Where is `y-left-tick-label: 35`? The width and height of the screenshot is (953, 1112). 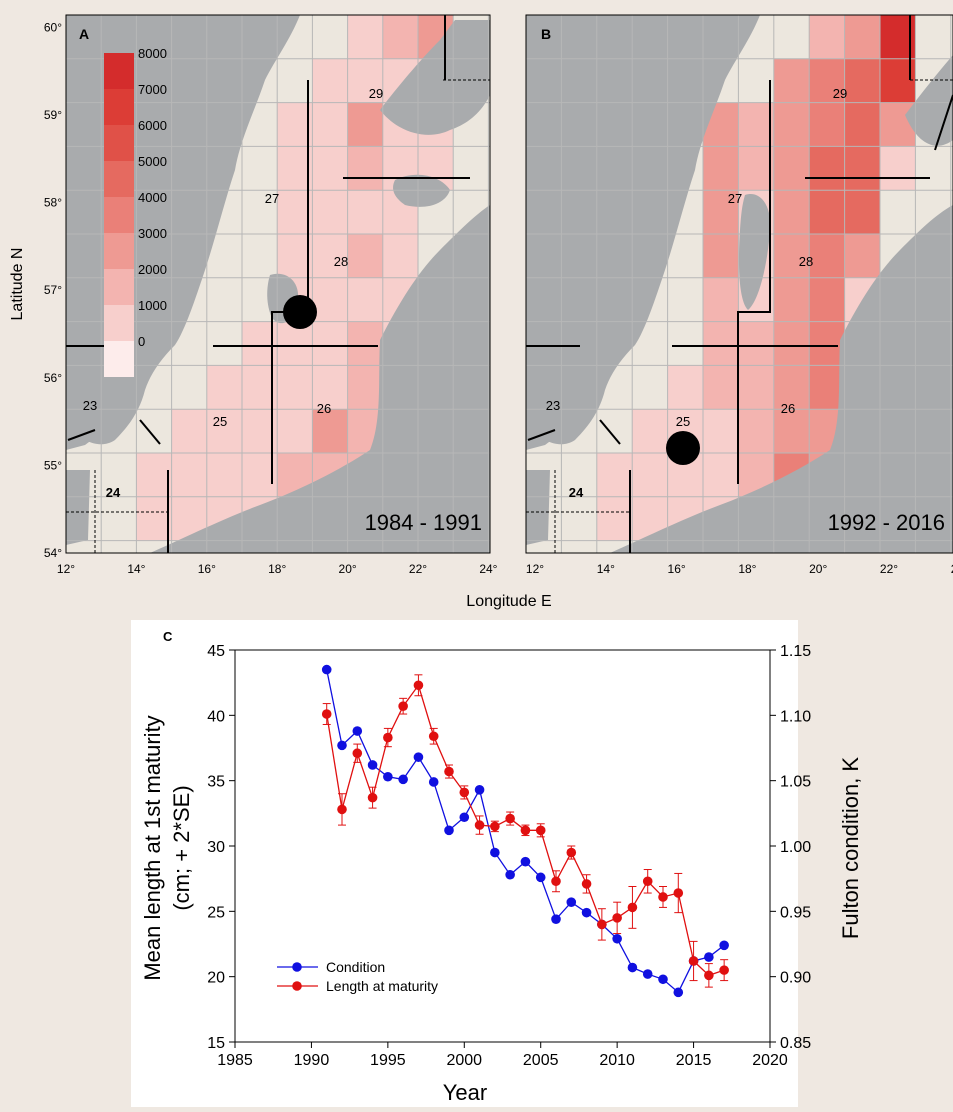 y-left-tick-label: 35 is located at coordinates (216, 782).